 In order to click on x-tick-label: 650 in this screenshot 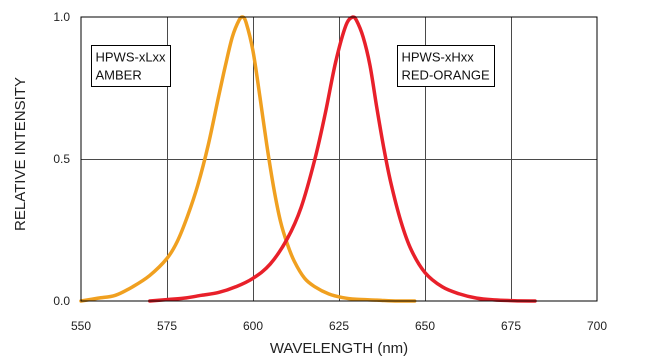, I will do `click(425, 326)`.